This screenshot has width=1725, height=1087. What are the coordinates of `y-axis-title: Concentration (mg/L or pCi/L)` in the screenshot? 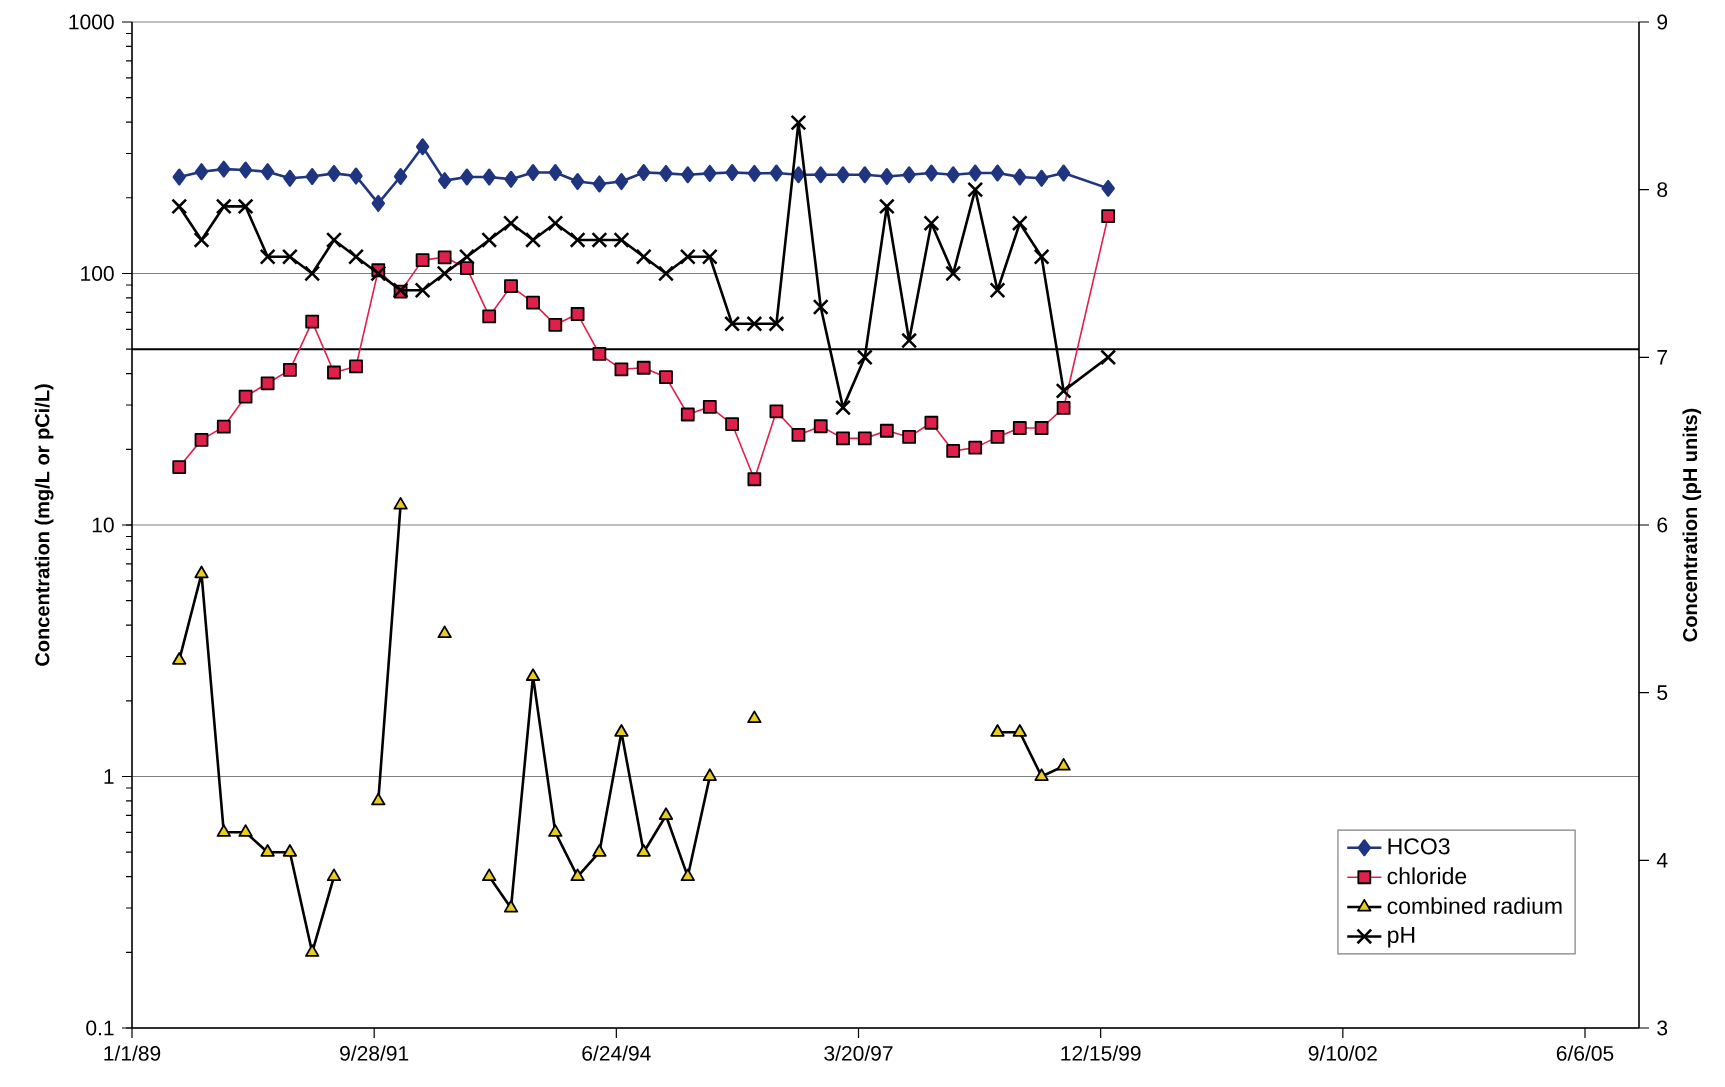 It's located at (44, 525).